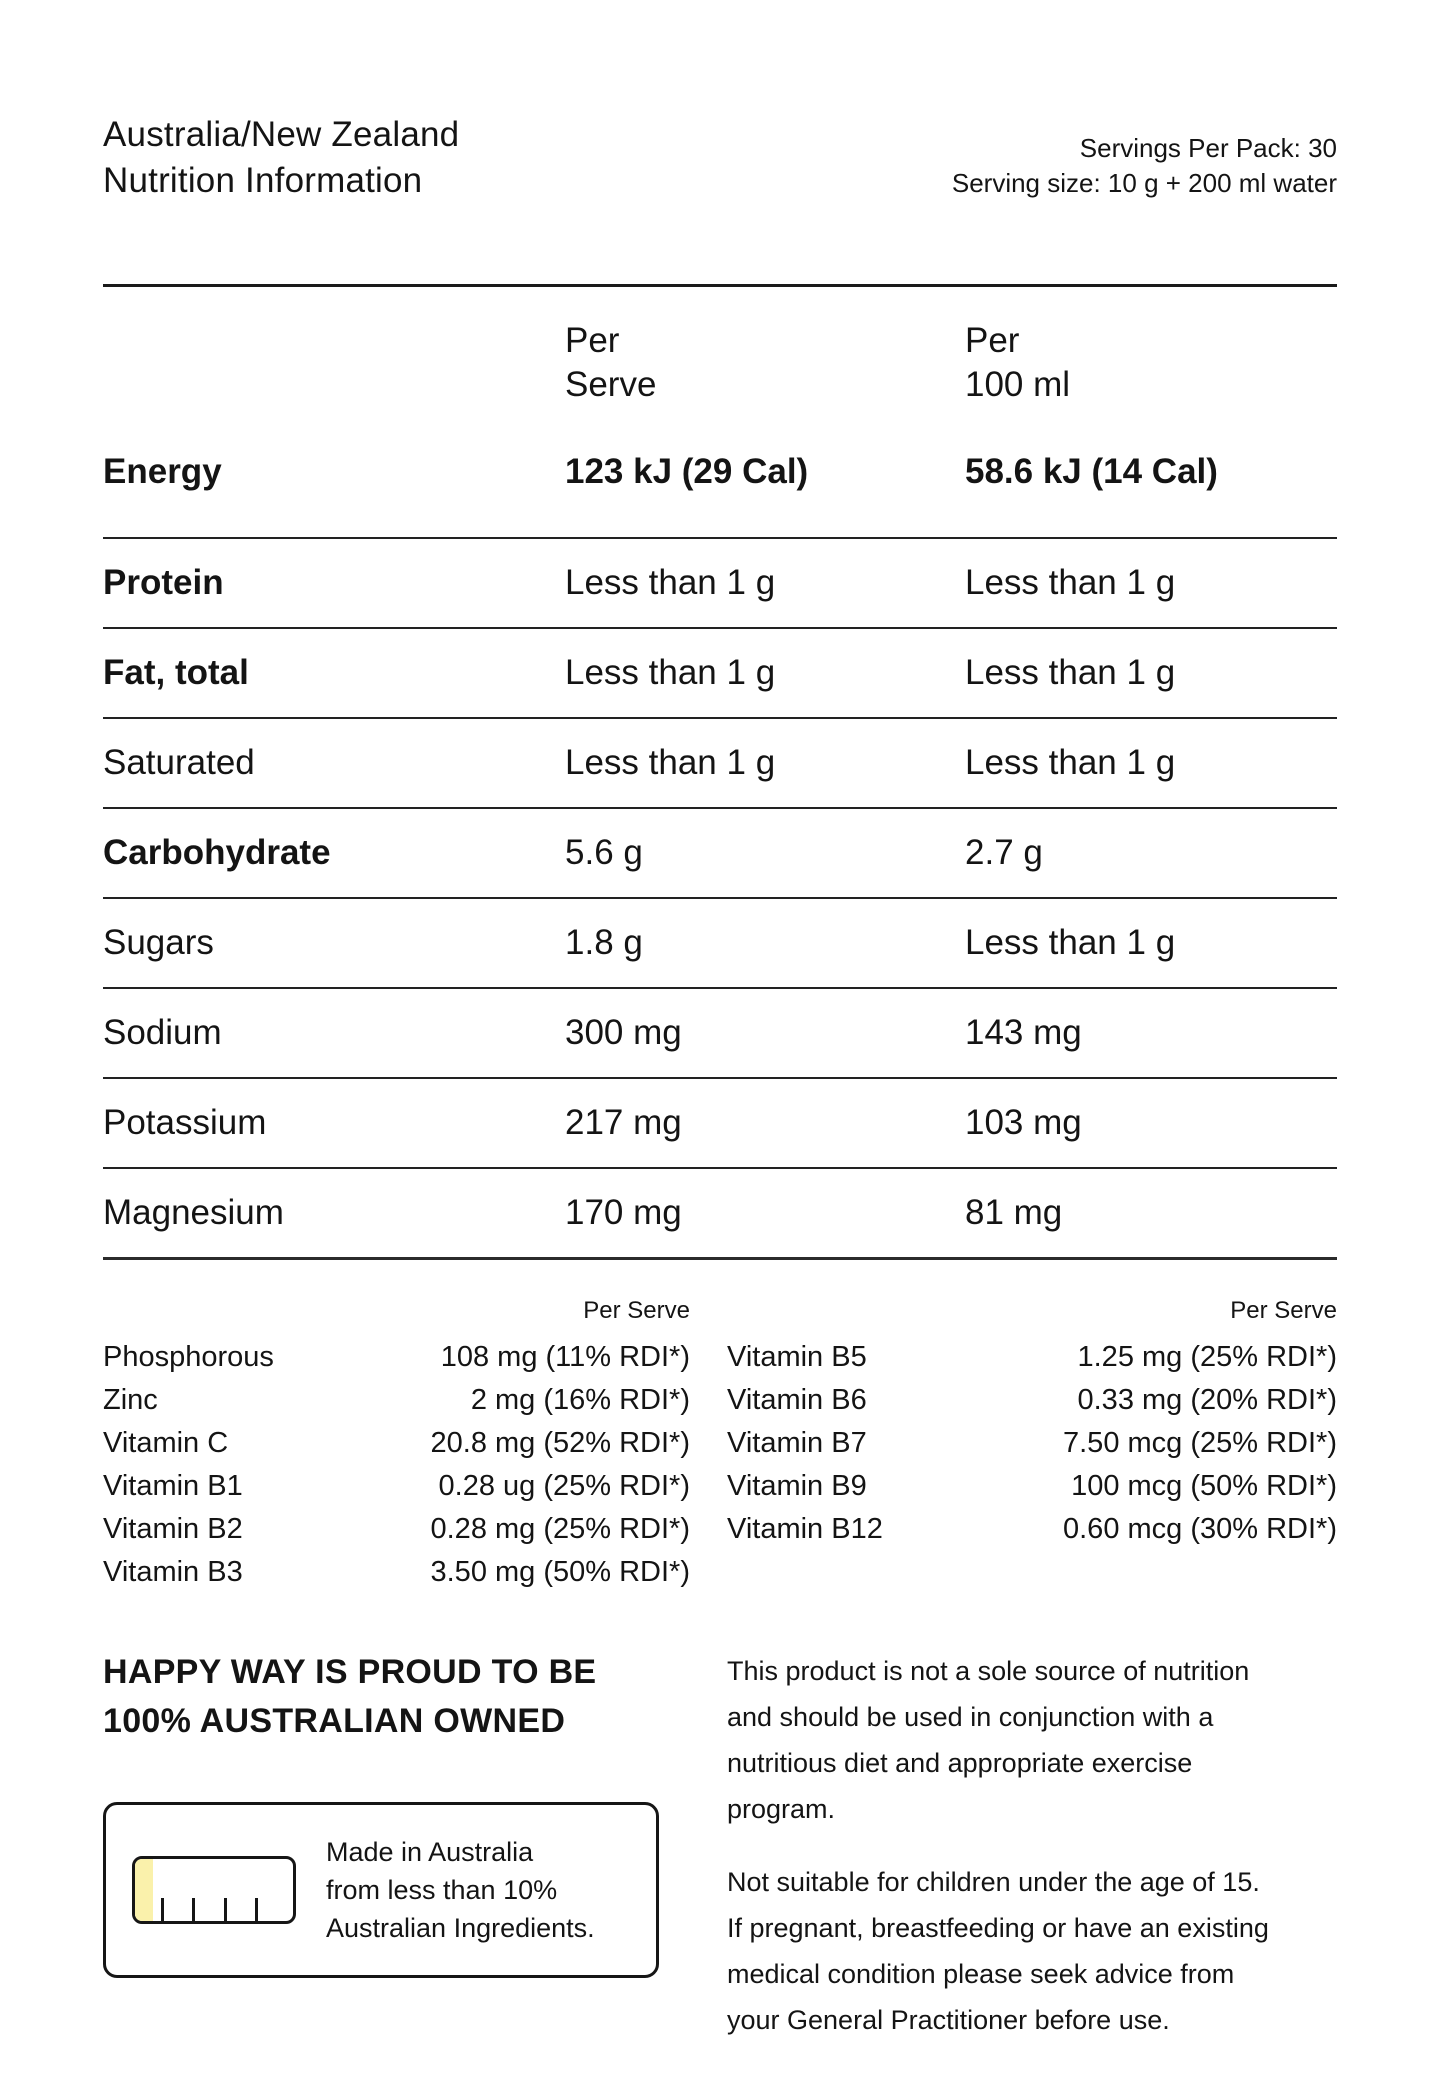  I want to click on table-row-sugars: Sugars 1.8 g Less than 1 g, so click(720, 944).